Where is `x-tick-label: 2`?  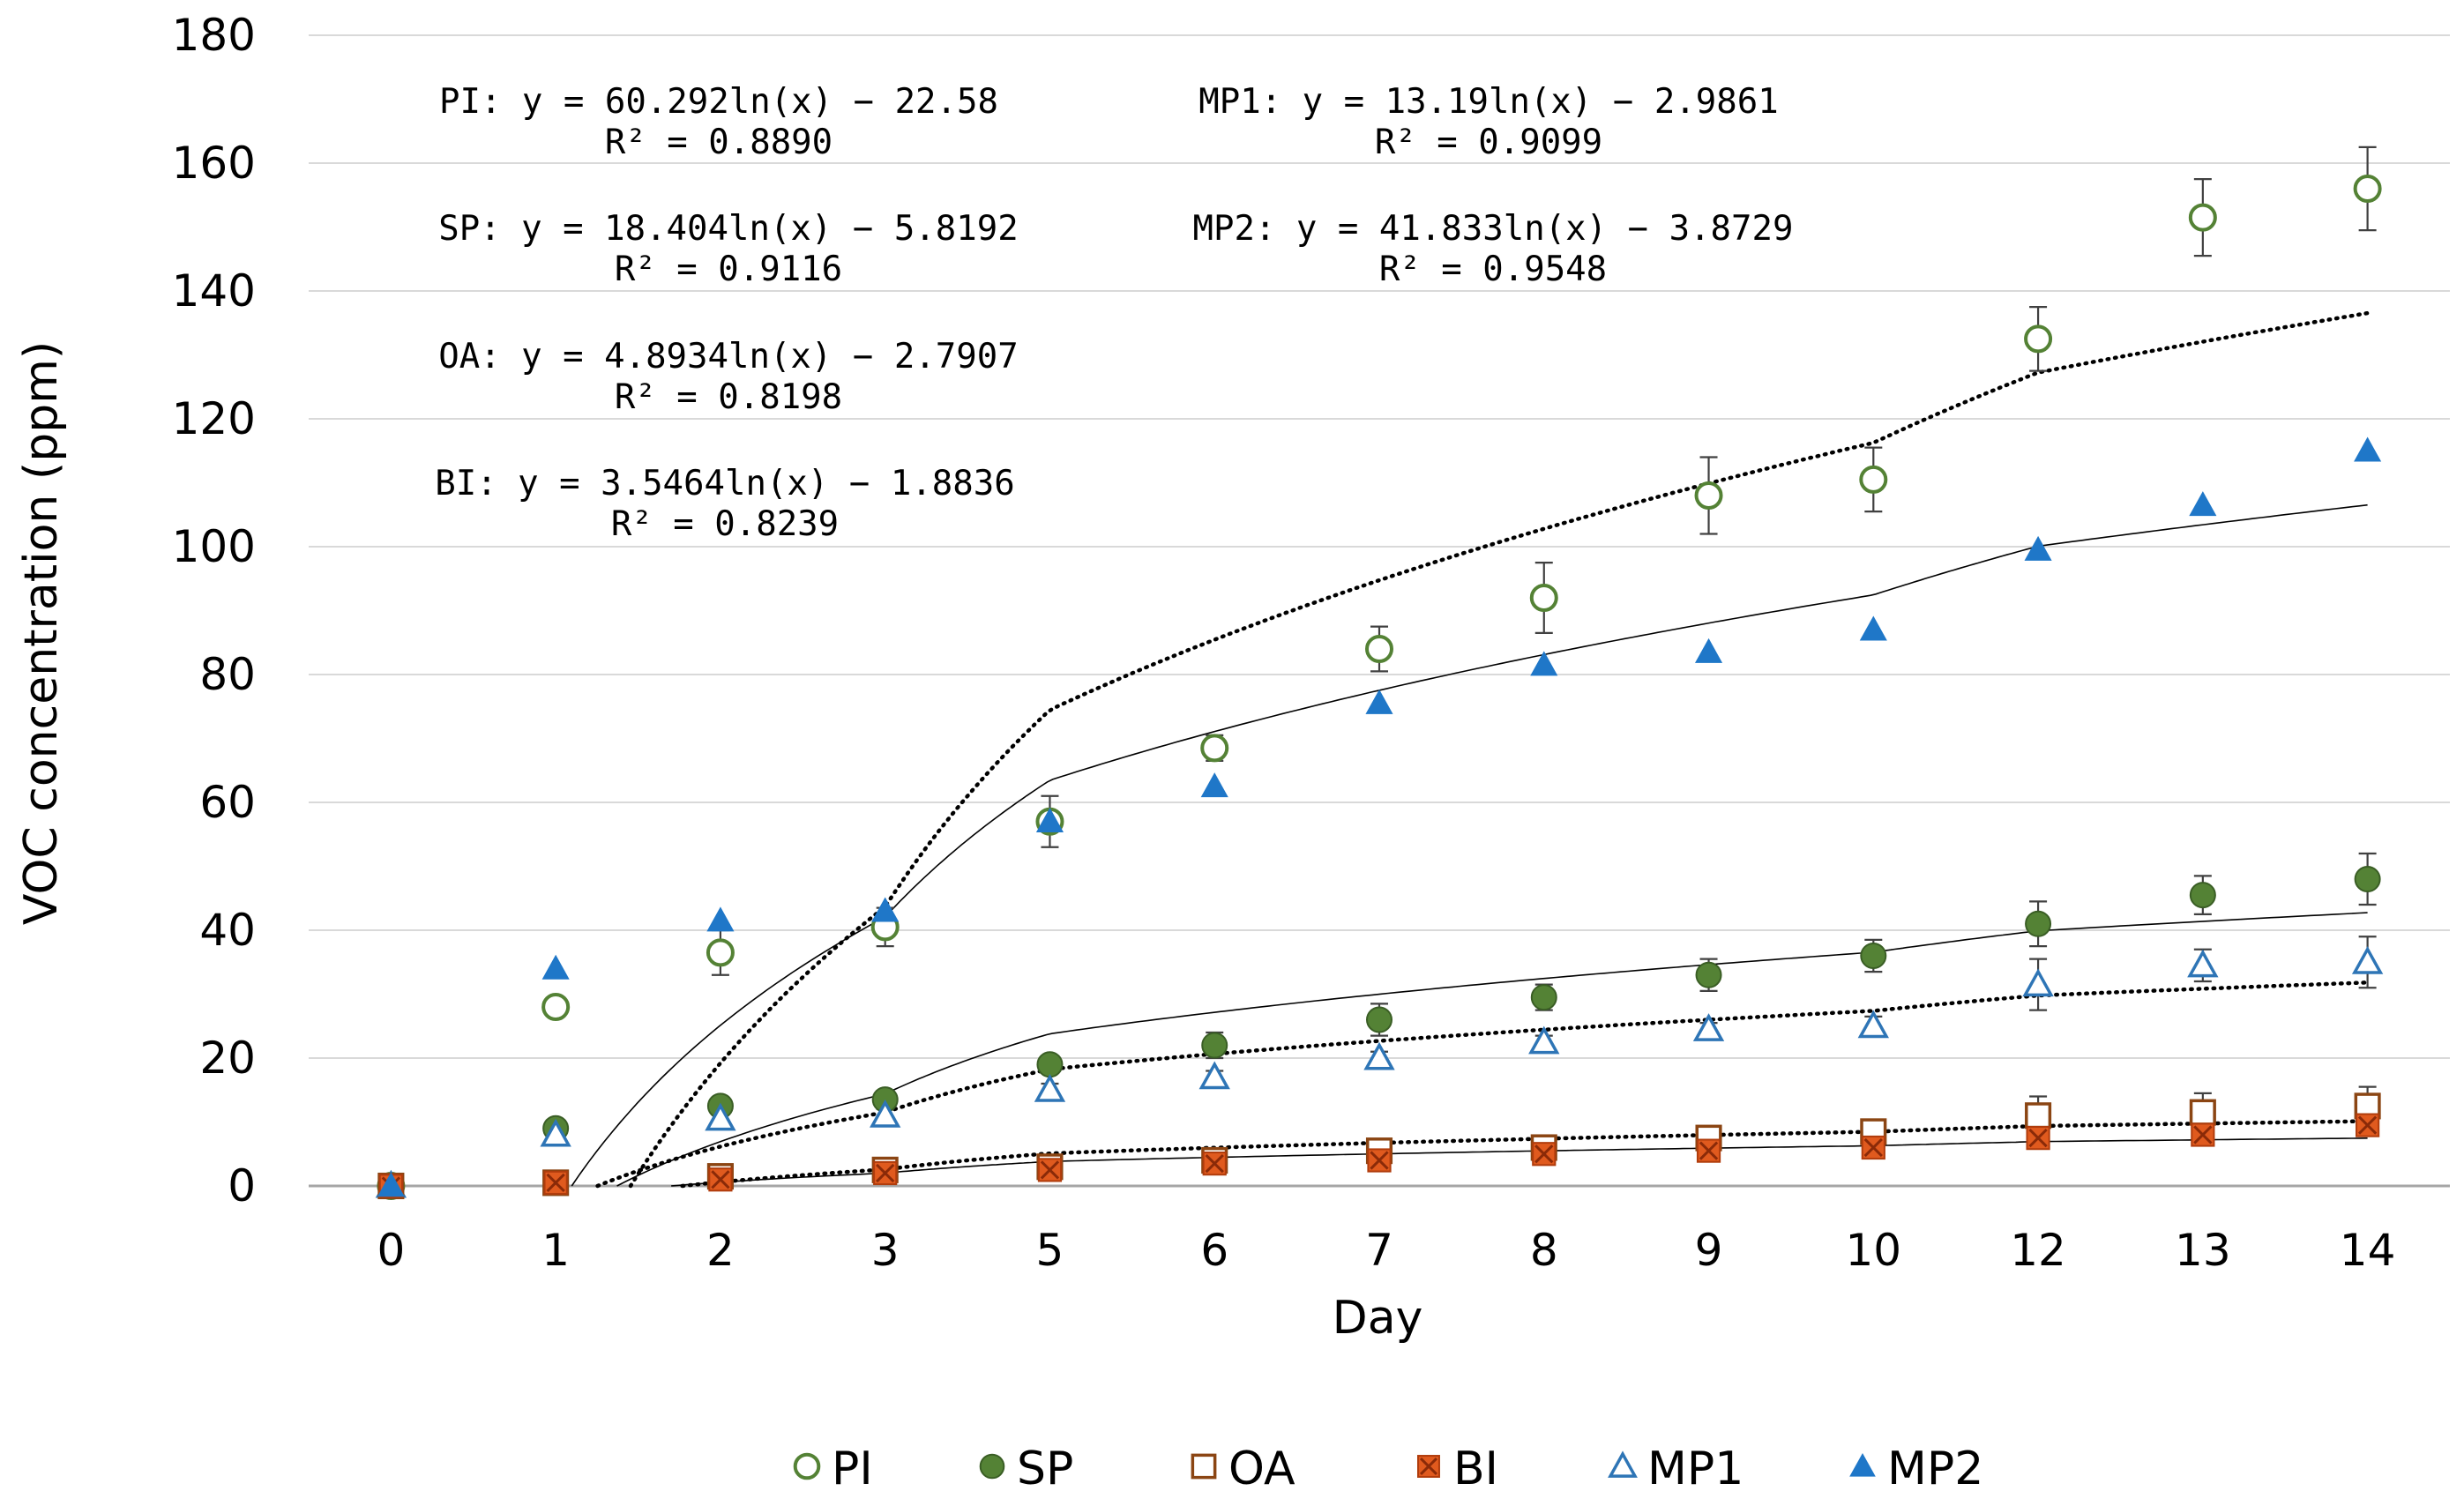
x-tick-label: 2 is located at coordinates (720, 1250).